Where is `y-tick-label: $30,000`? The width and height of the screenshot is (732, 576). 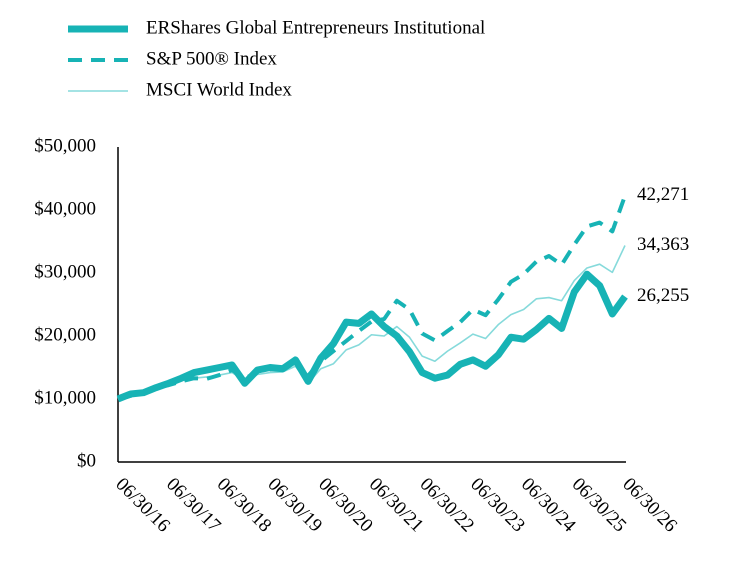 y-tick-label: $30,000 is located at coordinates (65, 271).